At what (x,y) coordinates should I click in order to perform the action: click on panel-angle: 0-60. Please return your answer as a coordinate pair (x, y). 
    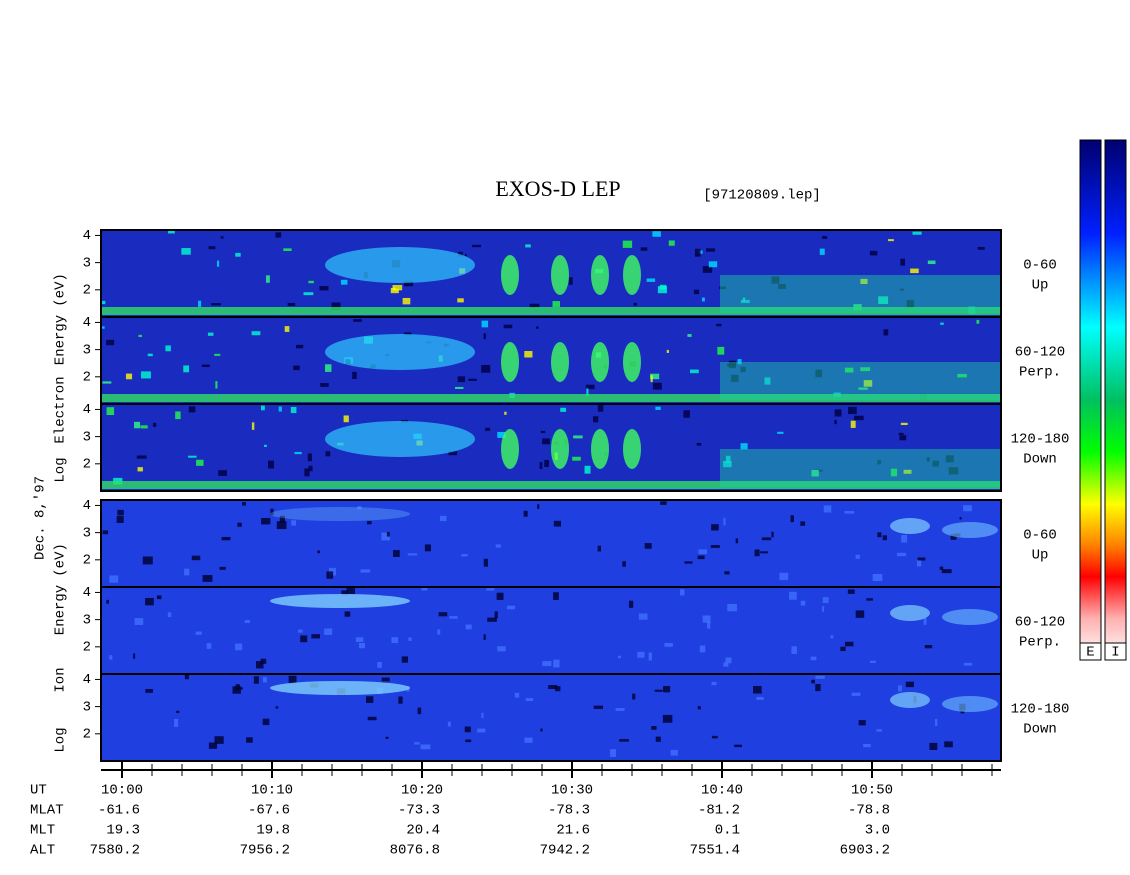
    Looking at the image, I should click on (1040, 266).